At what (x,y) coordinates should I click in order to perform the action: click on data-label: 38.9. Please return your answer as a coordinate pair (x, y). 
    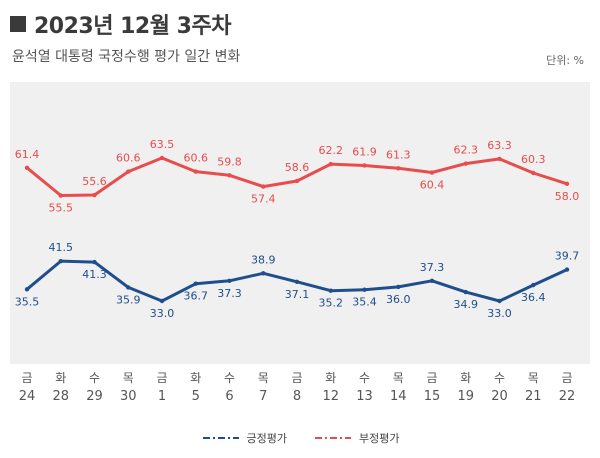
    Looking at the image, I should click on (263, 259).